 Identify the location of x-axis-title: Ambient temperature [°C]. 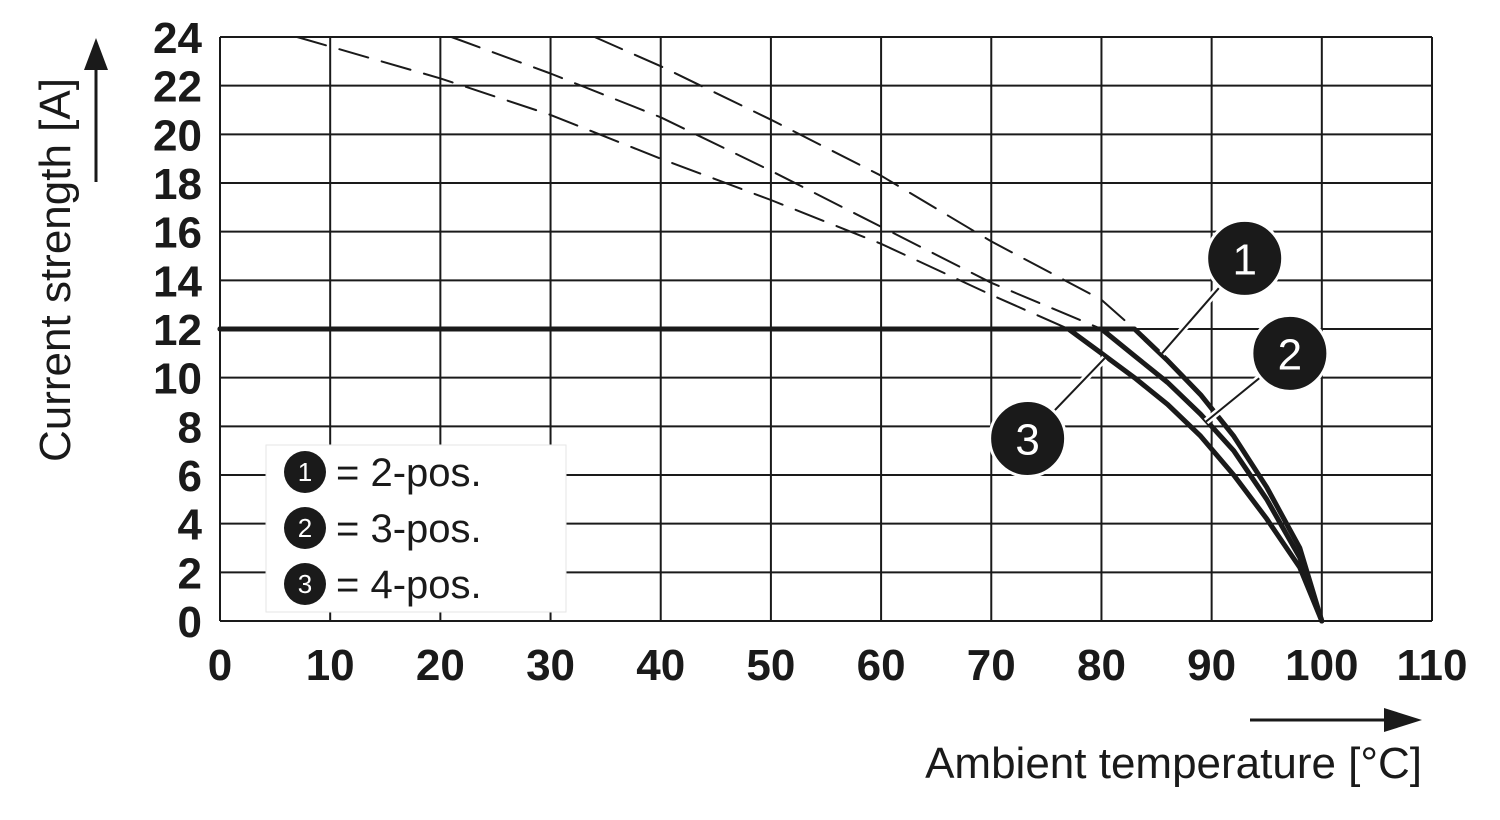
(1173, 763).